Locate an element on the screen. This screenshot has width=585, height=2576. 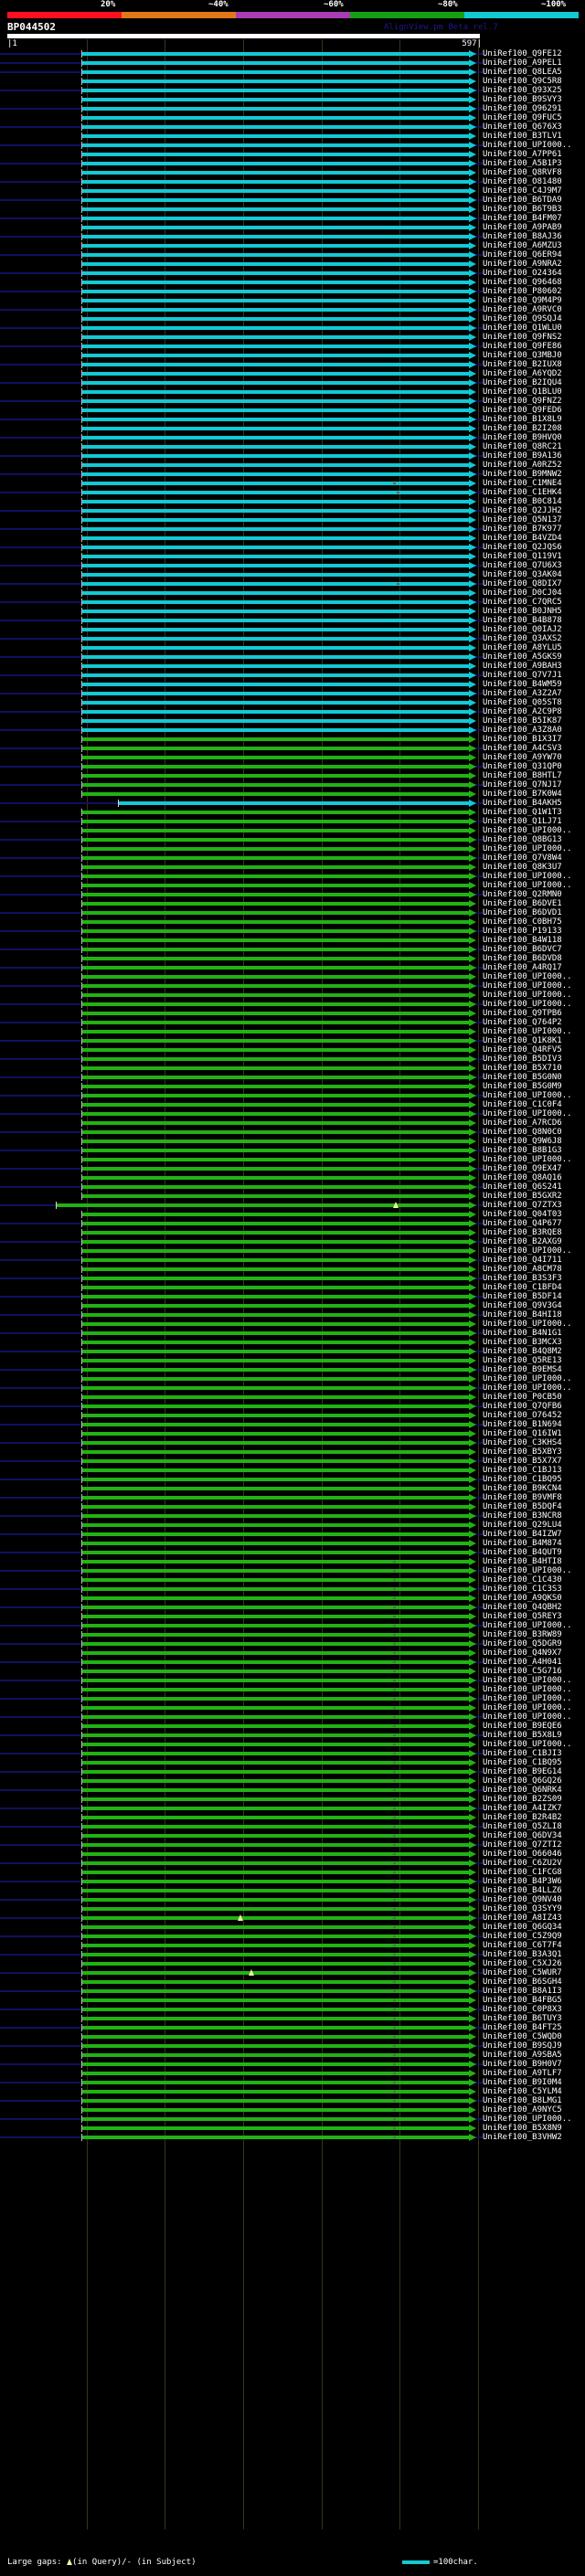
hit-label: UniRef100_C5YLM4 is located at coordinates (522, 2091).